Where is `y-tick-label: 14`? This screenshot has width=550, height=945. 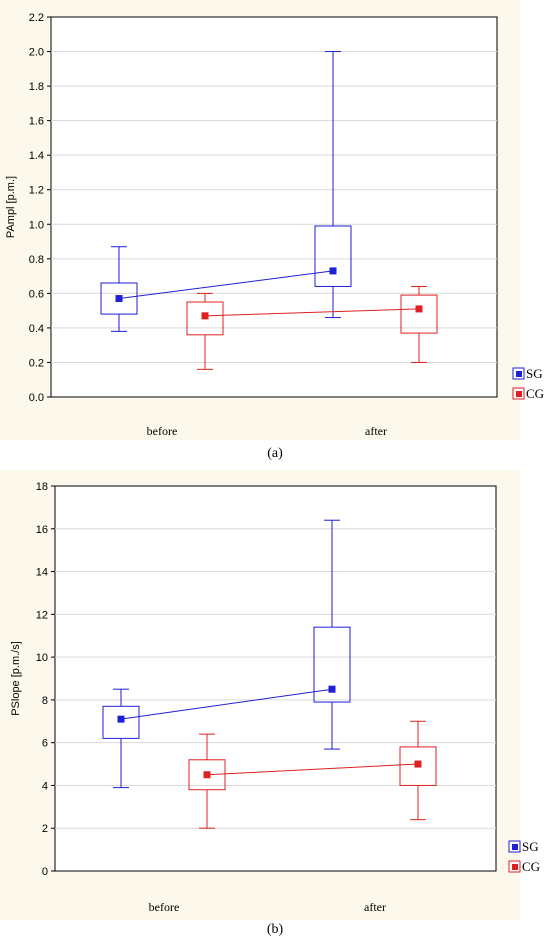 y-tick-label: 14 is located at coordinates (42, 573).